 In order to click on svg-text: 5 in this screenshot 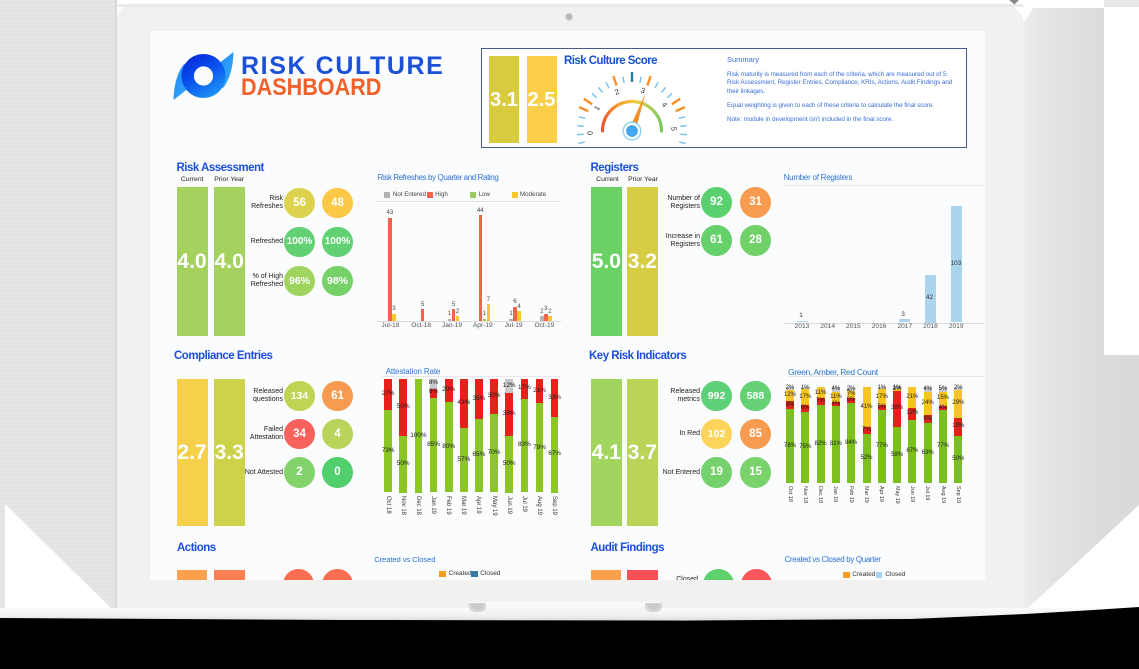, I will do `click(673, 128)`.